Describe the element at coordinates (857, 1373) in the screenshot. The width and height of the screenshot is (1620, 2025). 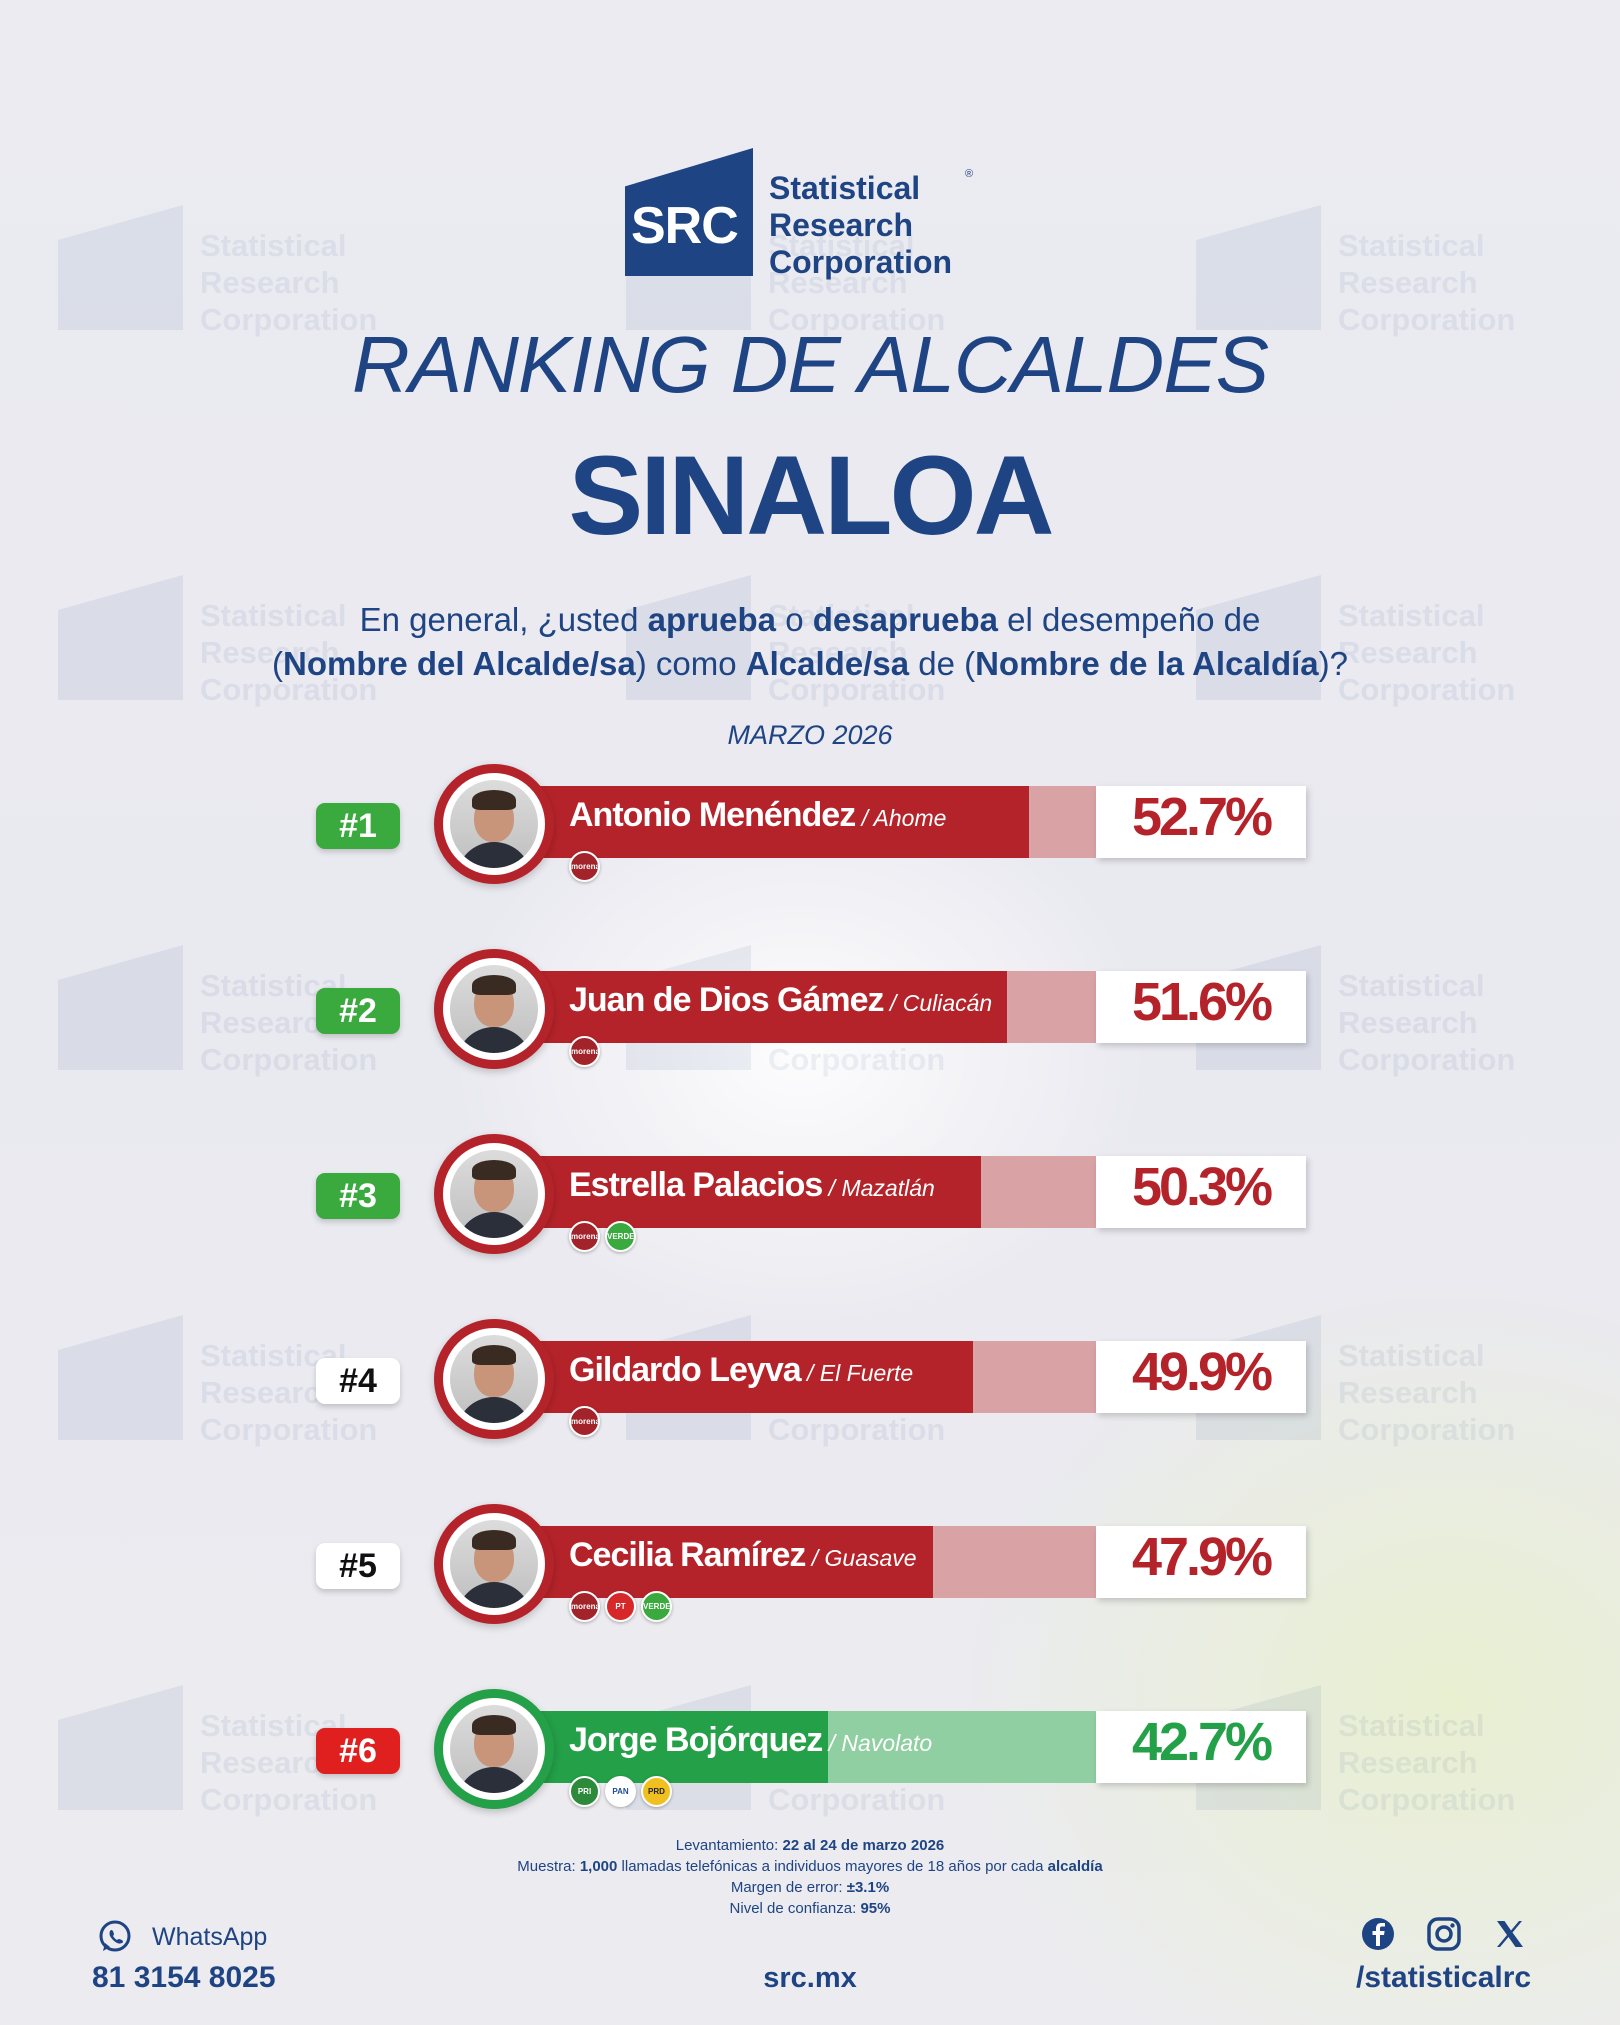
I see `candidate-municipality: / El Fuerte` at that location.